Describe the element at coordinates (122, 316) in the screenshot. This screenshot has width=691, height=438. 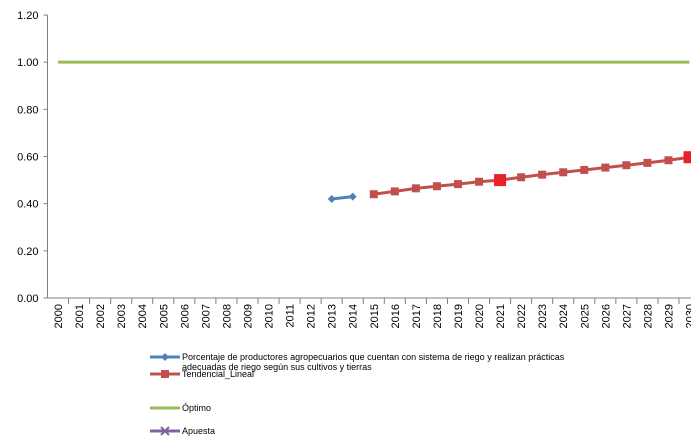
I see `x-tick-label: 2003` at that location.